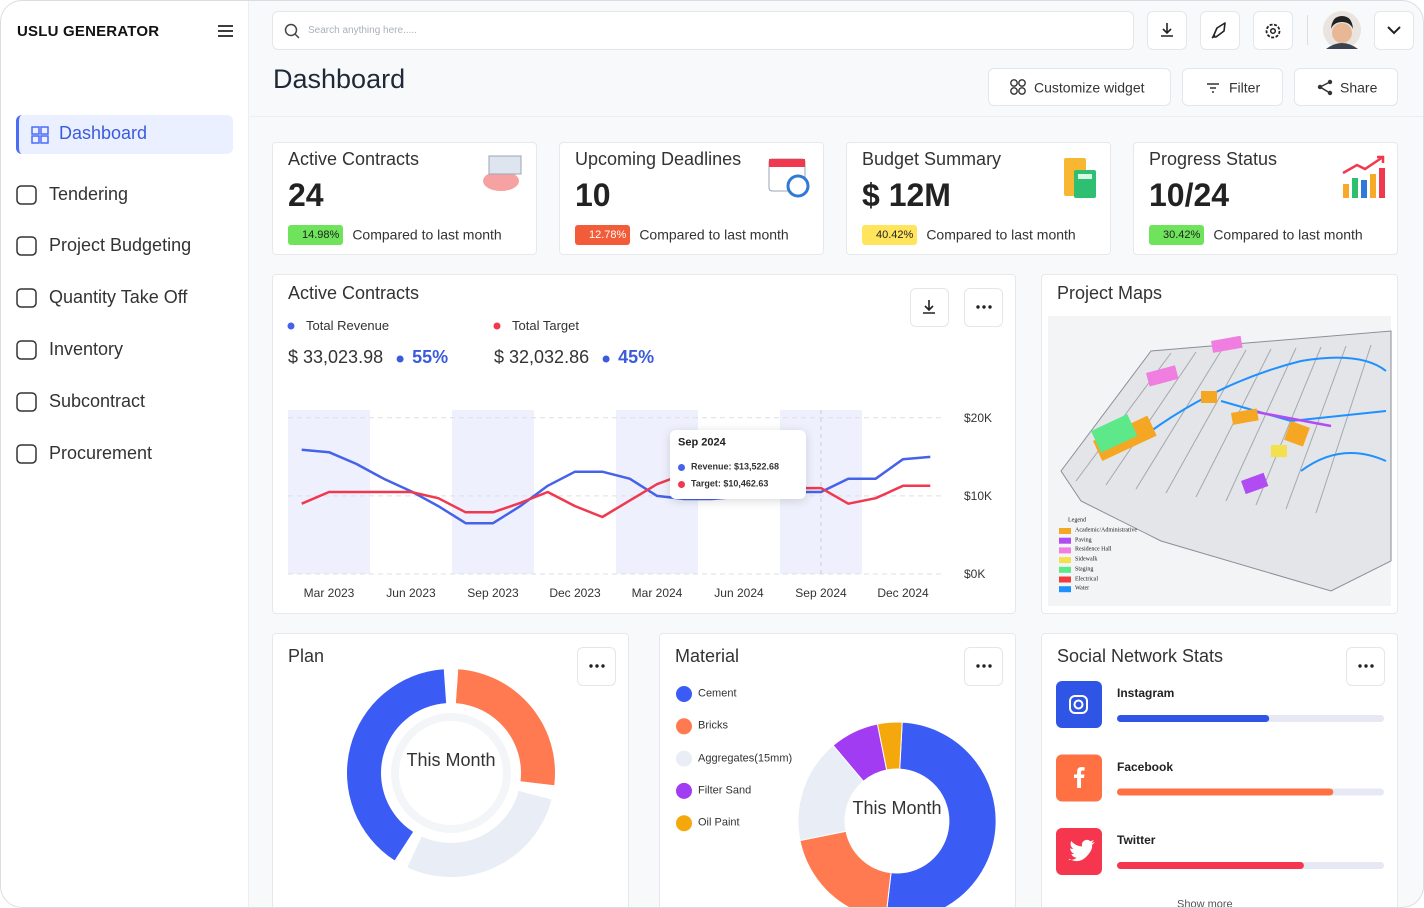 The height and width of the screenshot is (908, 1424). What do you see at coordinates (1136, 839) in the screenshot?
I see `social-name: Twitter` at bounding box center [1136, 839].